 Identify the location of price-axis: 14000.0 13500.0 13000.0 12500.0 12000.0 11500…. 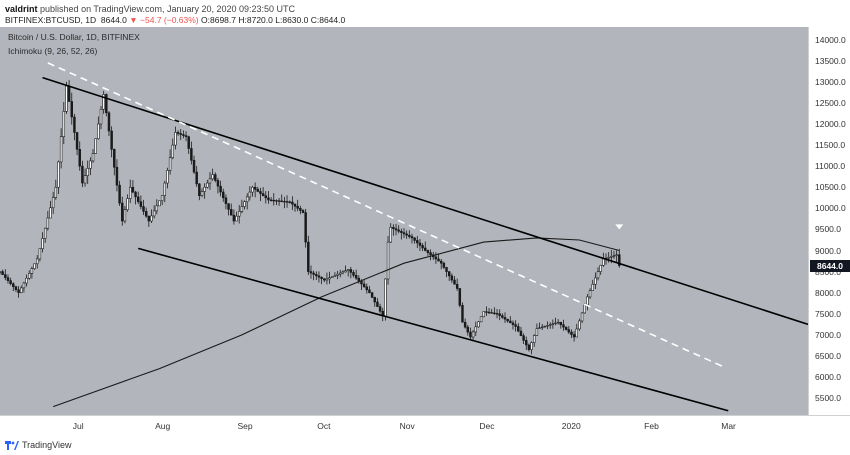
(829, 221).